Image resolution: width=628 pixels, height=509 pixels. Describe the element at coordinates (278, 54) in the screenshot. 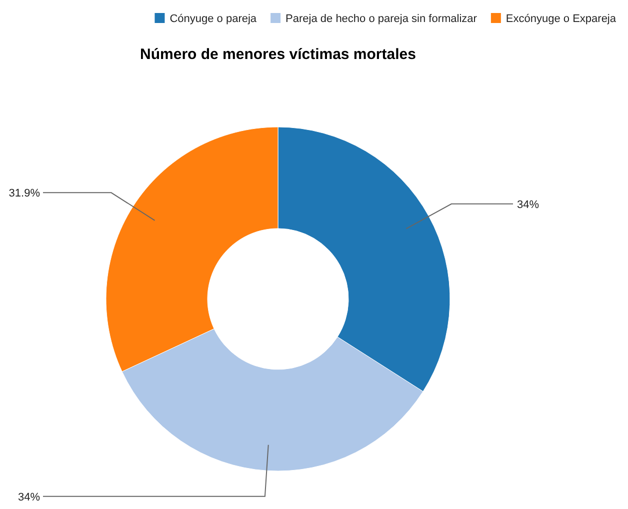

I see `text: Número de menores víctimas mortales` at that location.